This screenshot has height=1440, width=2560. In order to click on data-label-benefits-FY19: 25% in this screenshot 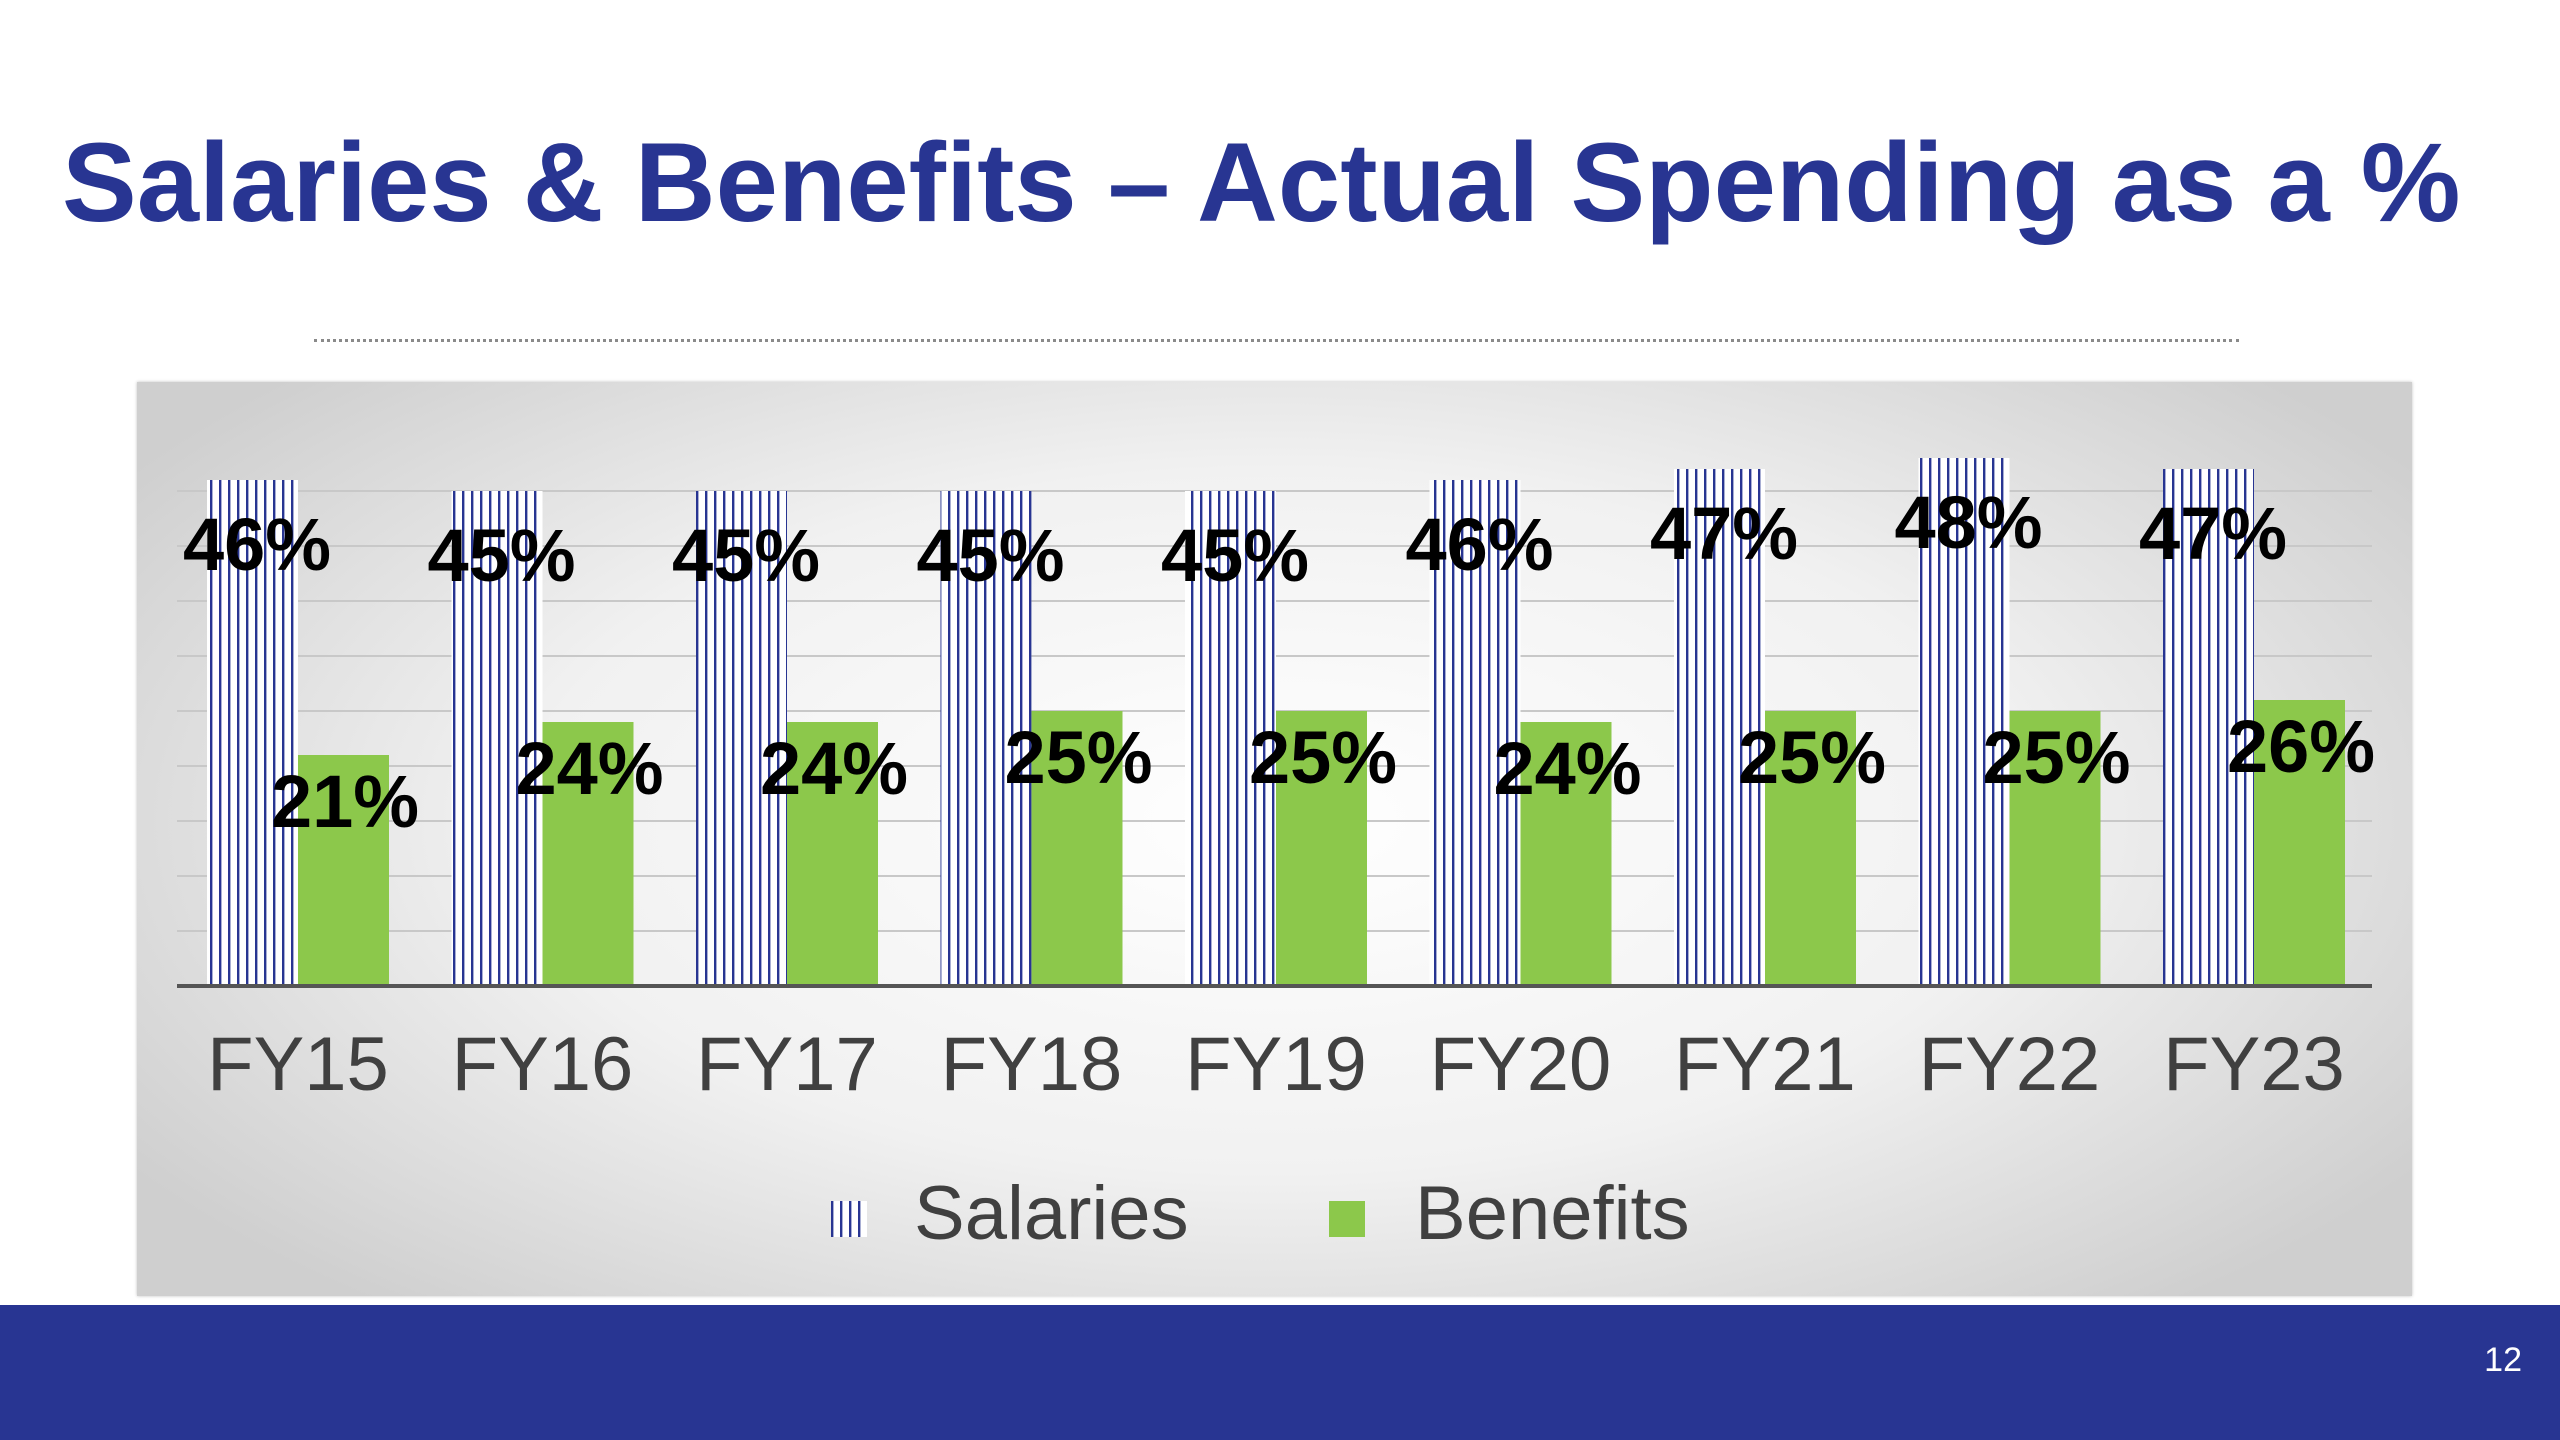, I will do `click(1323, 757)`.